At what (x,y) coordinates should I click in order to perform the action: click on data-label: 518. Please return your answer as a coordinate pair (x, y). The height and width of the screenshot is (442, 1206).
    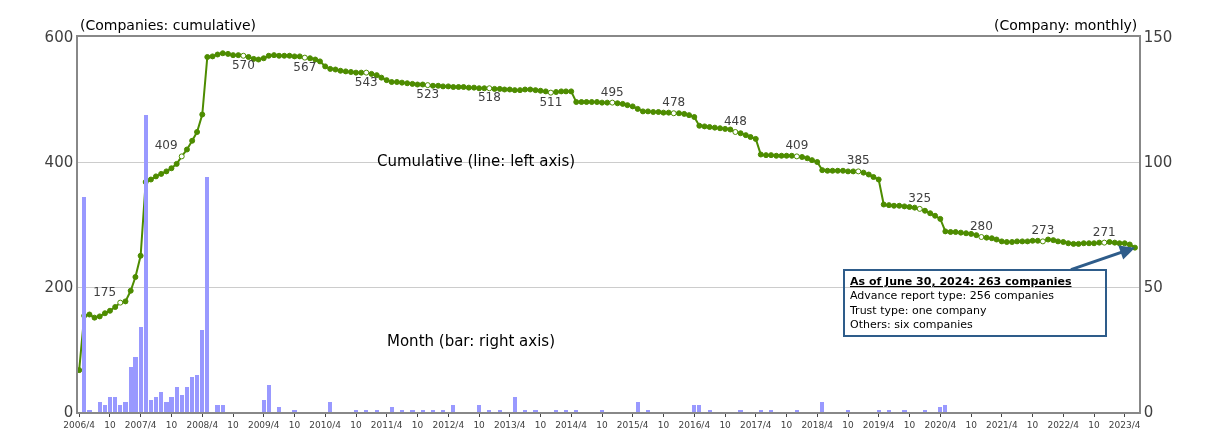
    Looking at the image, I should click on (489, 97).